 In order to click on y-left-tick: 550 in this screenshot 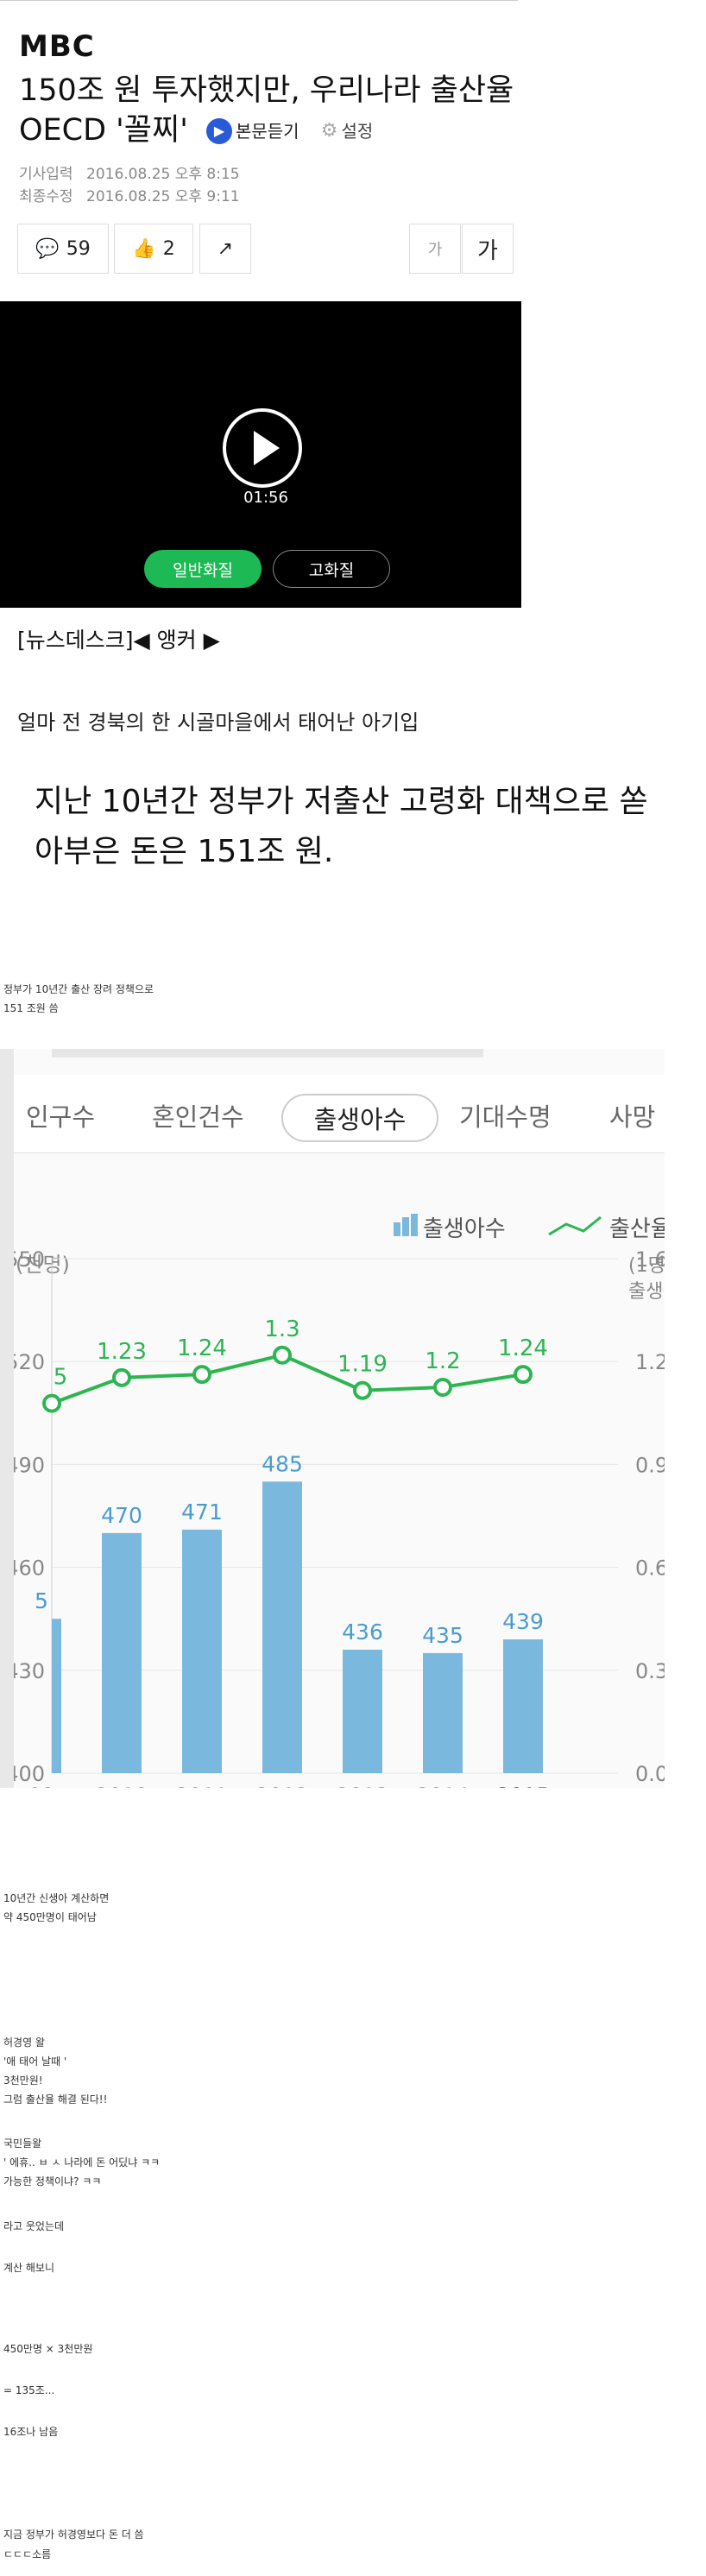, I will do `click(29, 1259)`.